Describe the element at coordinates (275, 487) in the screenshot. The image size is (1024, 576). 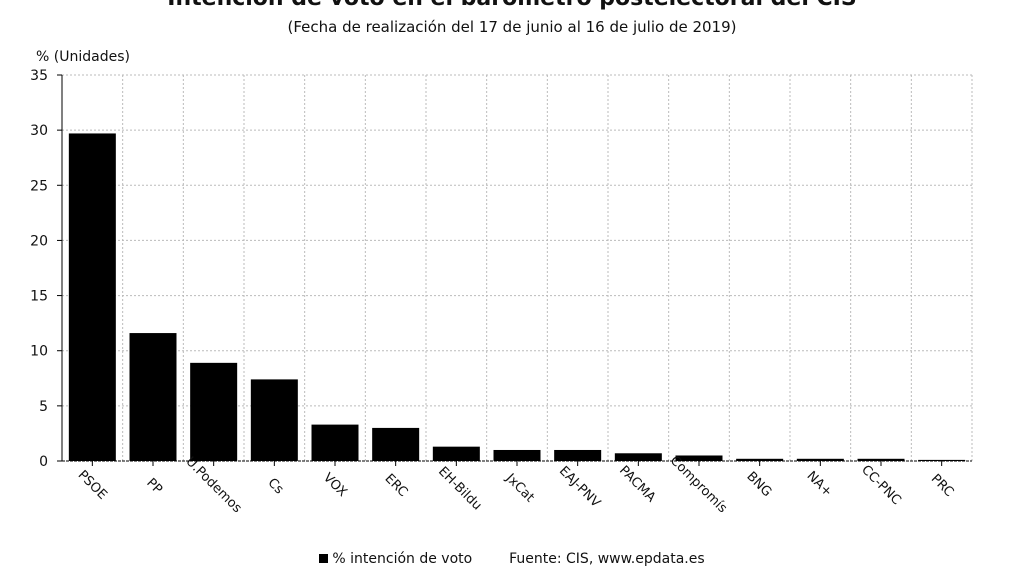
I see `x-tick-label: Cs` at that location.